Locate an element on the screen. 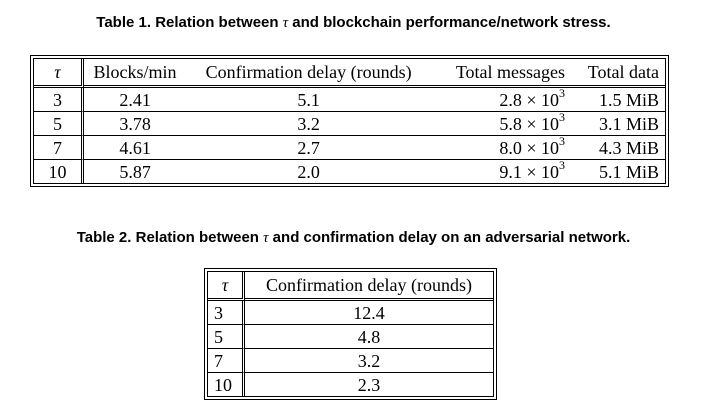 The height and width of the screenshot is (419, 707). data-cell: 1.5 MiB is located at coordinates (618, 100).